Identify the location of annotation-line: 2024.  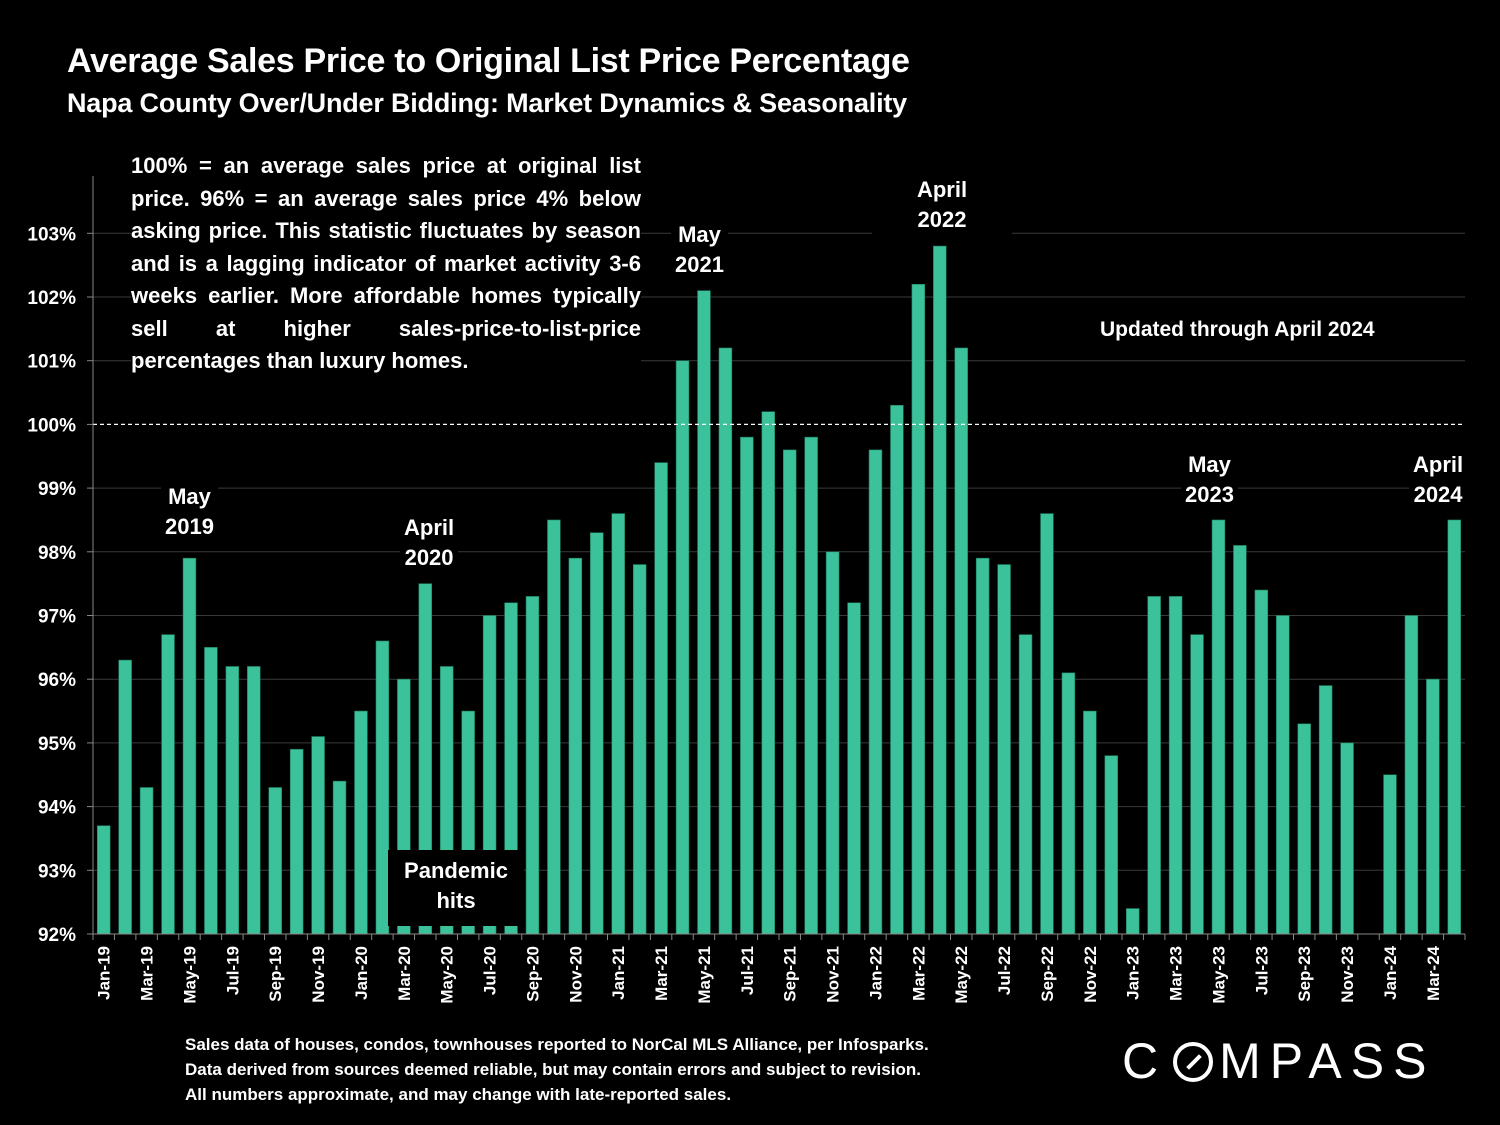
(1438, 494).